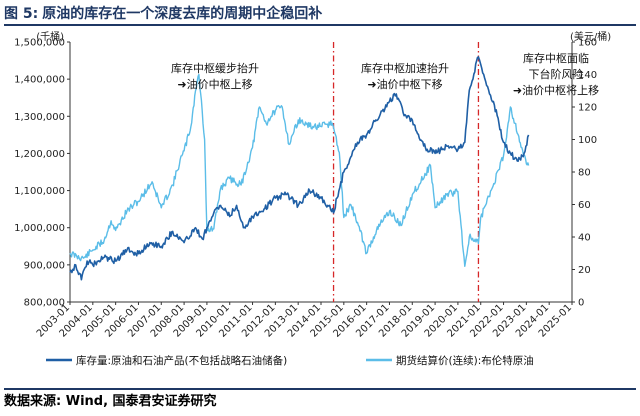  Describe the element at coordinates (581, 303) in the screenshot. I see `right-tick-label: 0` at that location.